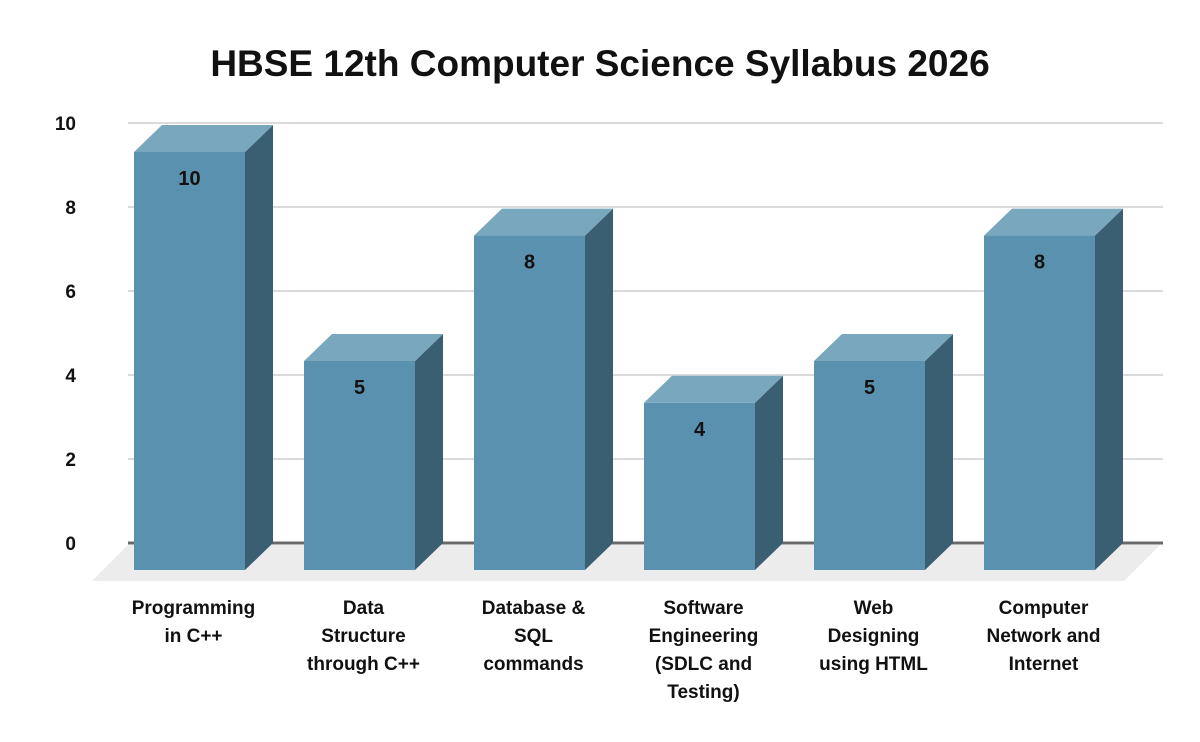 Image resolution: width=1200 pixels, height=742 pixels. I want to click on y-tick-label: 10, so click(65, 124).